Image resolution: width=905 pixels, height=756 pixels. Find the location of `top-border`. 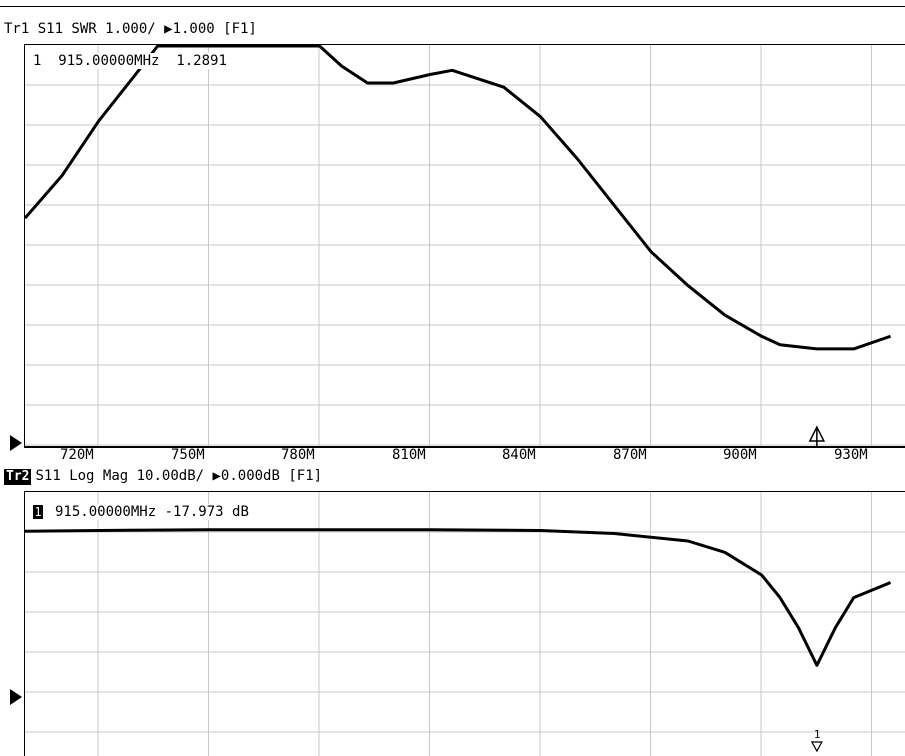

top-border is located at coordinates (452, 6).